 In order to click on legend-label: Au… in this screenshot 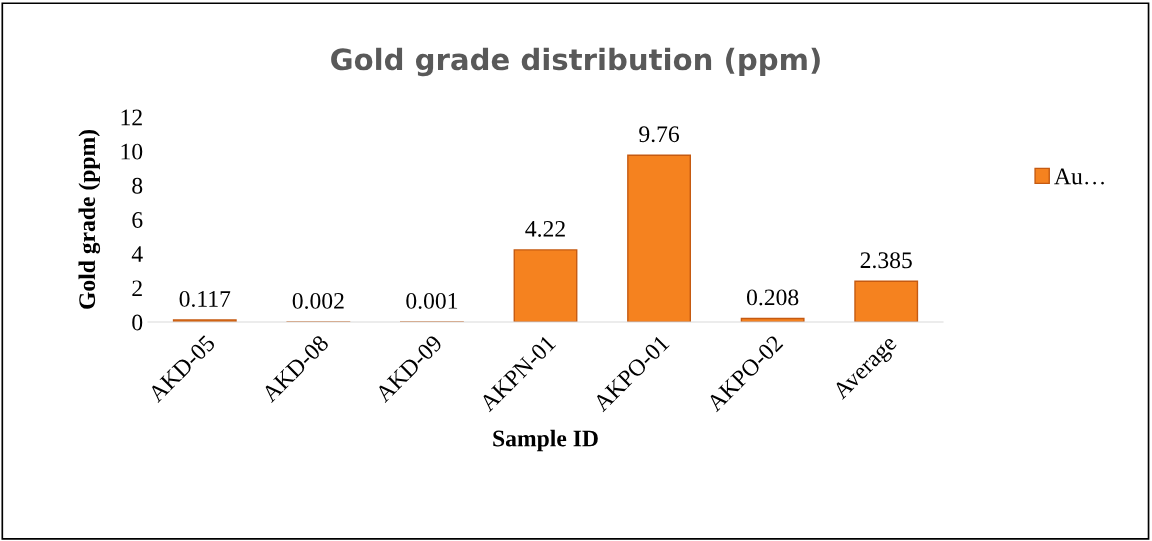, I will do `click(1079, 176)`.